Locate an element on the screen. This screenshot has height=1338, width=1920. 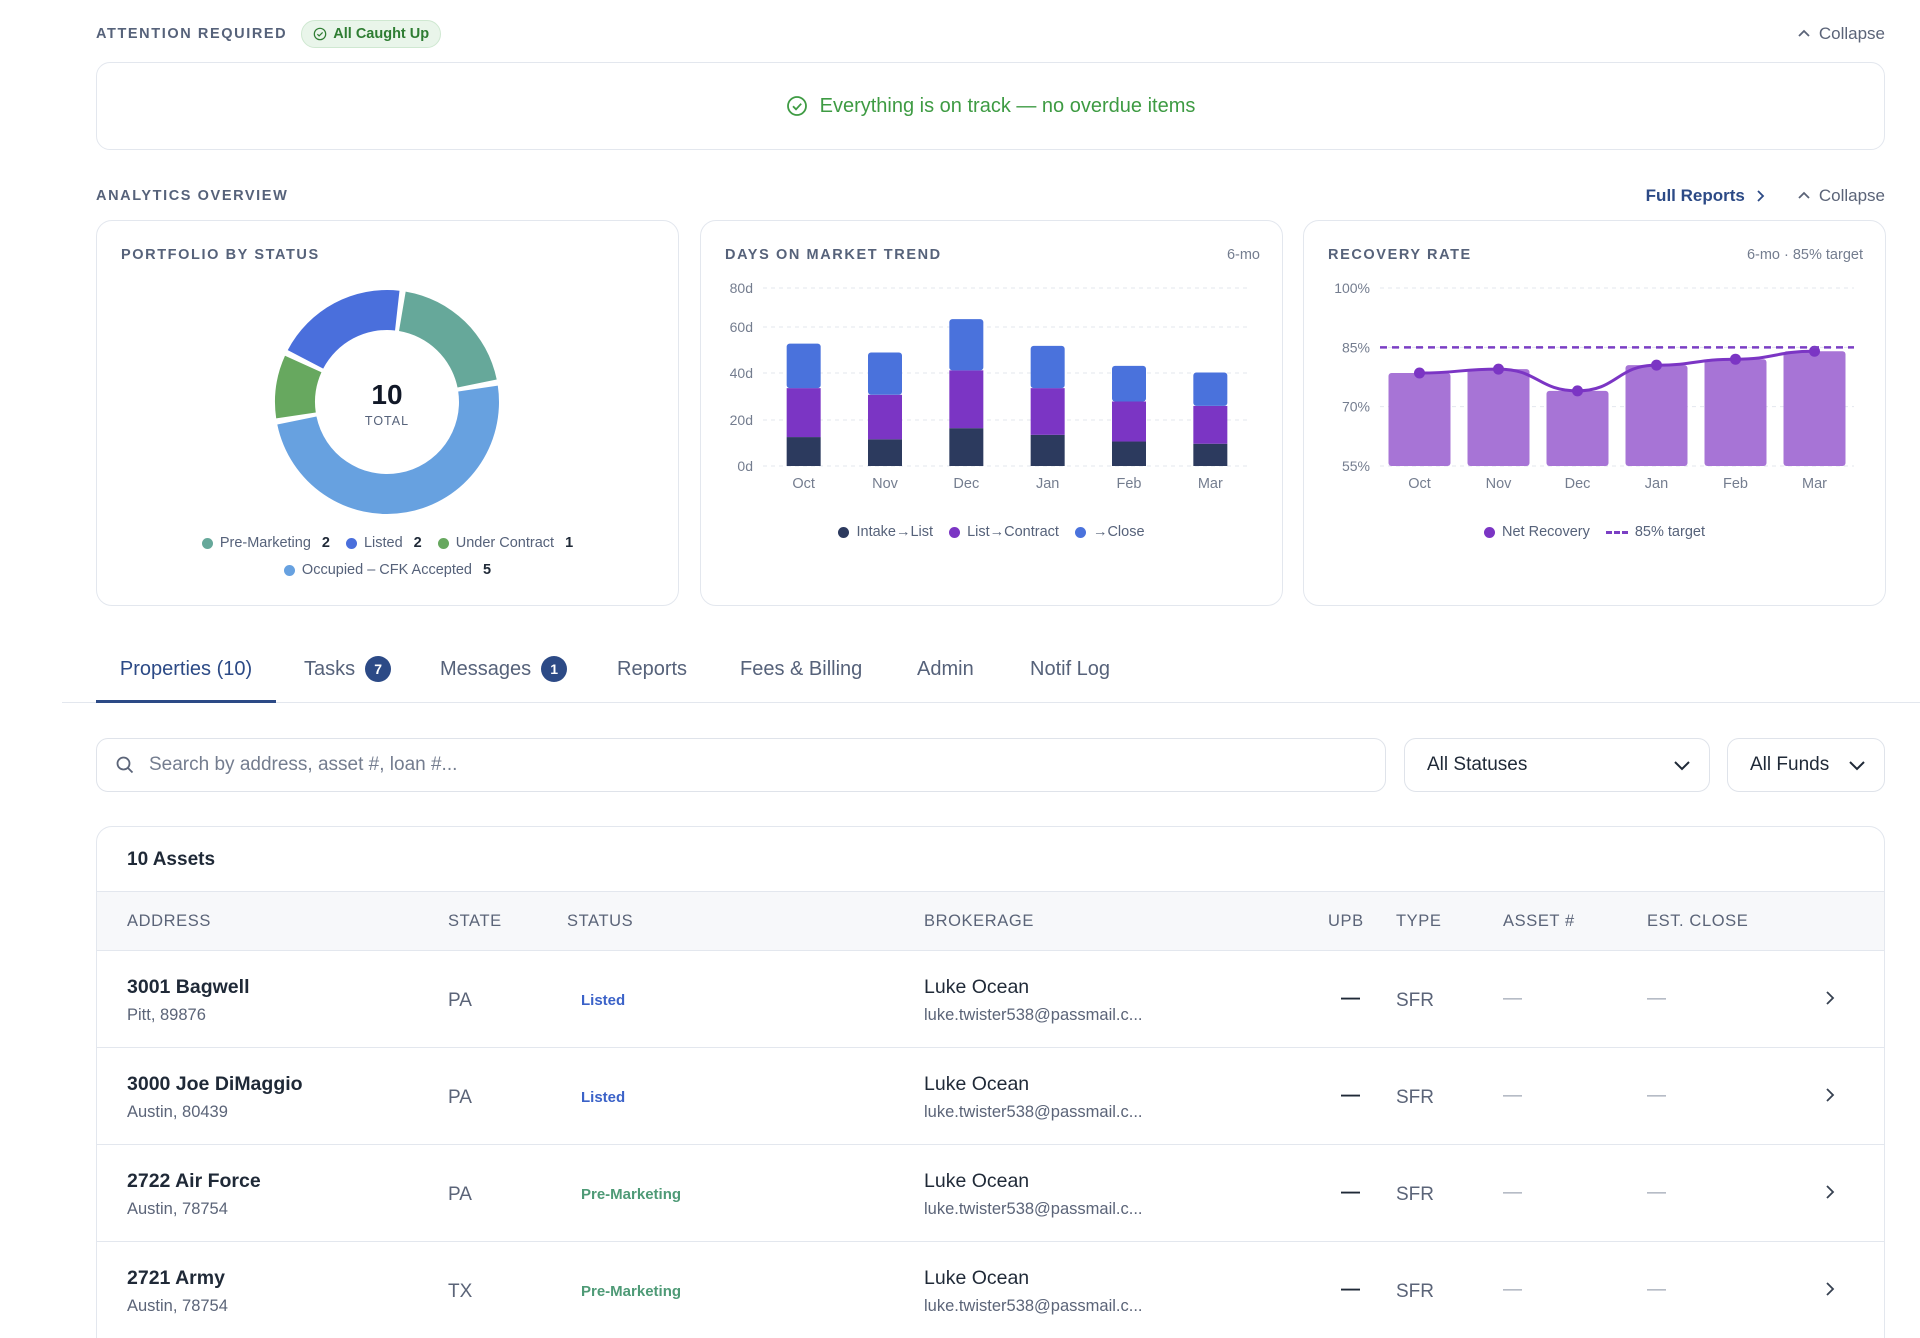
column-header-asset: ASSET # is located at coordinates (1539, 921).